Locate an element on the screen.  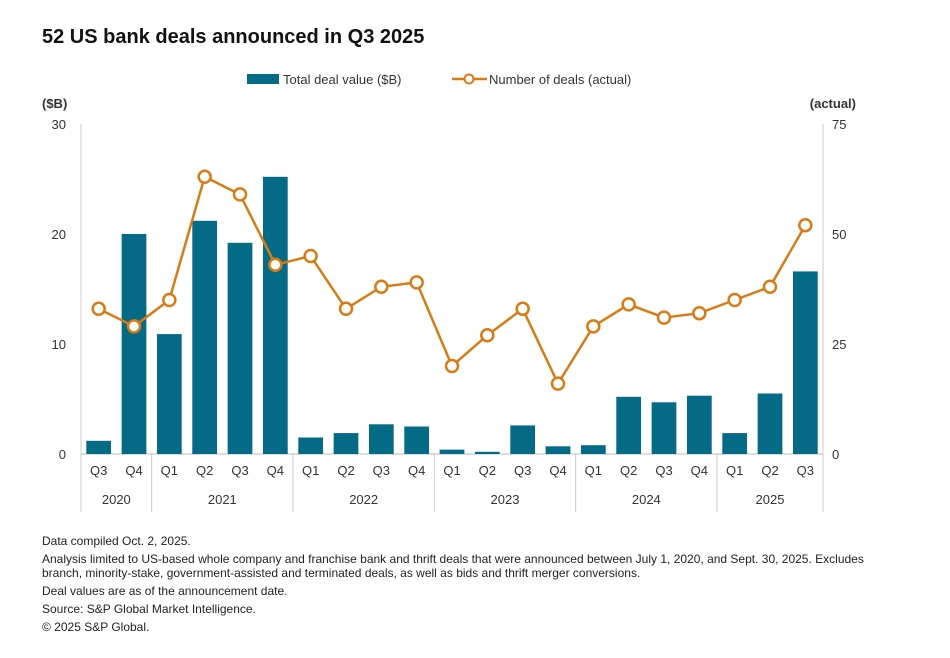
legend-line-label: Number of deals (actual) is located at coordinates (560, 79).